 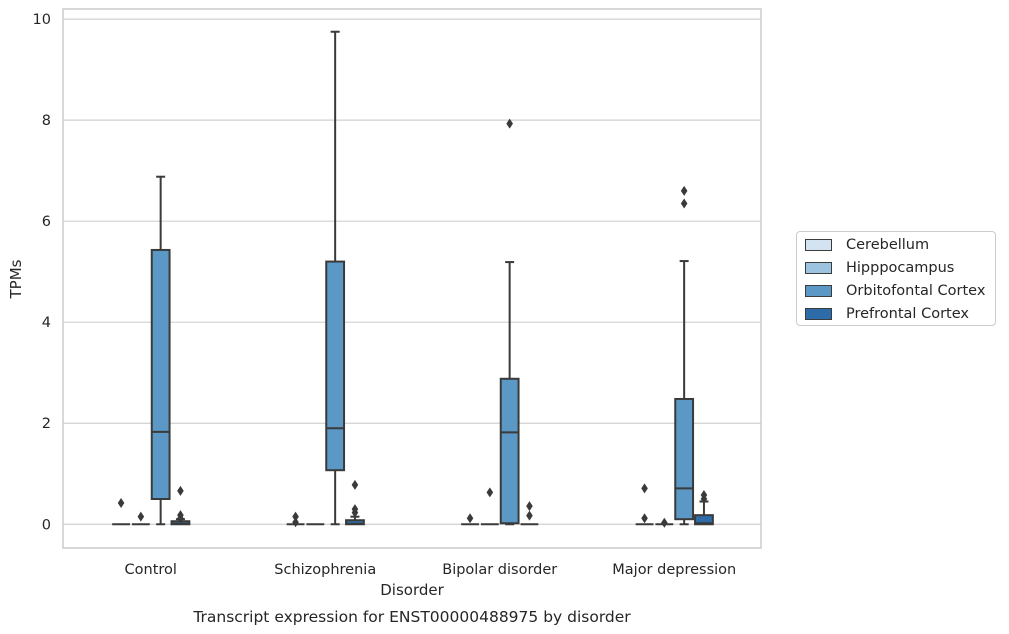 What do you see at coordinates (42, 272) in the screenshot?
I see `y-tick-labels: 0 2 4 6 8 10` at bounding box center [42, 272].